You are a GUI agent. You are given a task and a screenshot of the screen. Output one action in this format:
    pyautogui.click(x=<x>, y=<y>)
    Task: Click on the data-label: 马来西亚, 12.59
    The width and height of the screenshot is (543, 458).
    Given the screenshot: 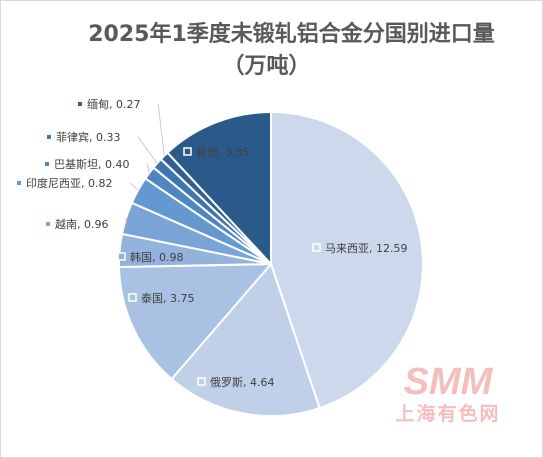 What is the action you would take?
    pyautogui.click(x=366, y=248)
    